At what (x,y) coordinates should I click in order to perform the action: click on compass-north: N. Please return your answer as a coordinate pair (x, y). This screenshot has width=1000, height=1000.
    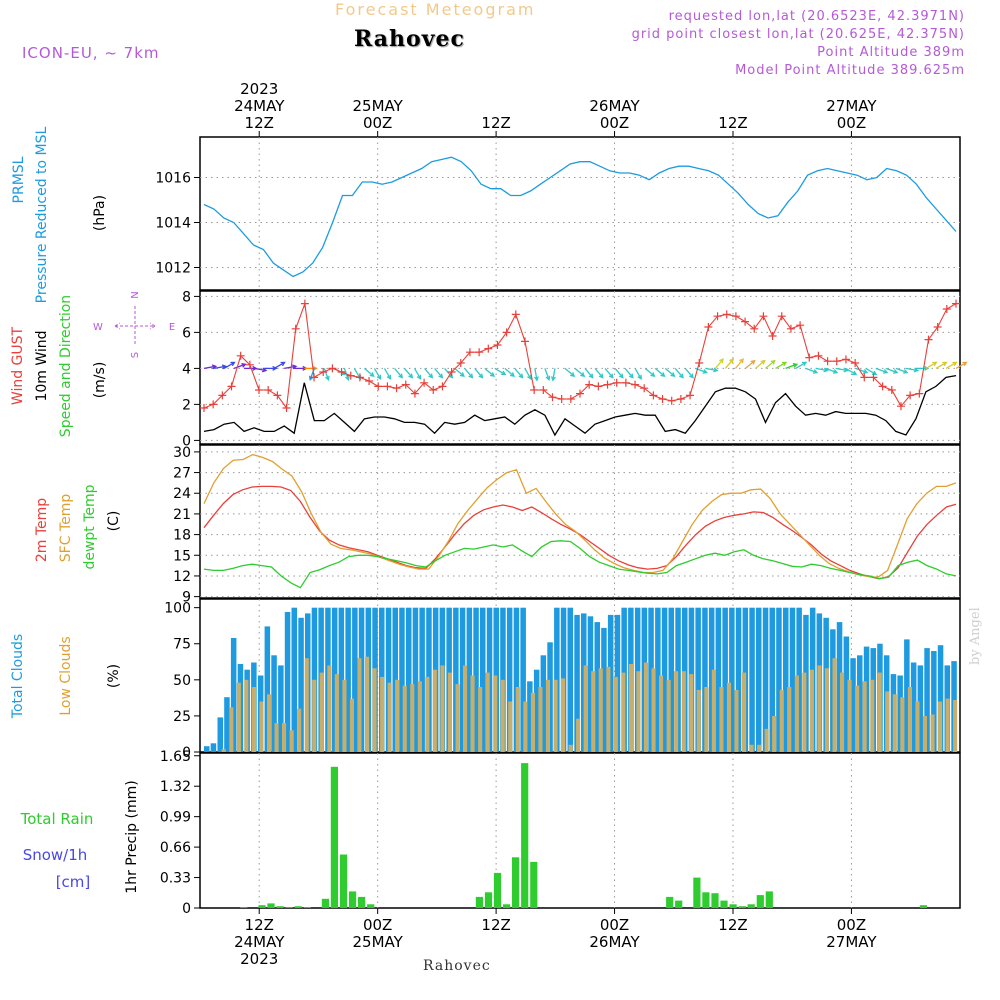
    Looking at the image, I should click on (135, 294).